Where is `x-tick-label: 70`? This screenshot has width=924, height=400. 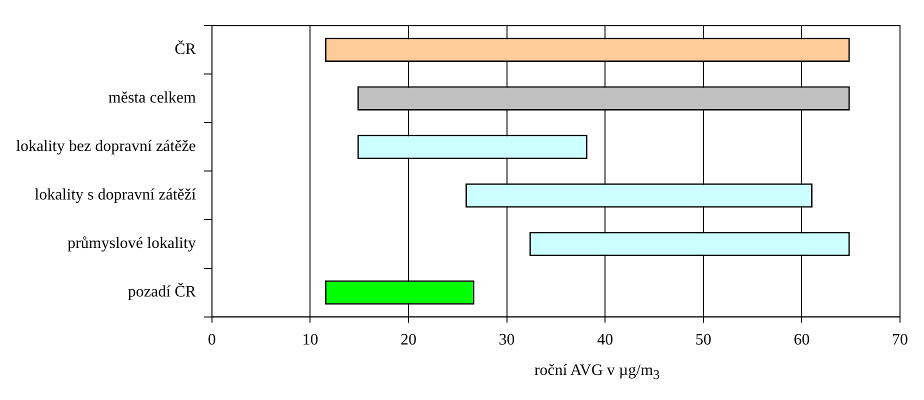
x-tick-label: 70 is located at coordinates (900, 340).